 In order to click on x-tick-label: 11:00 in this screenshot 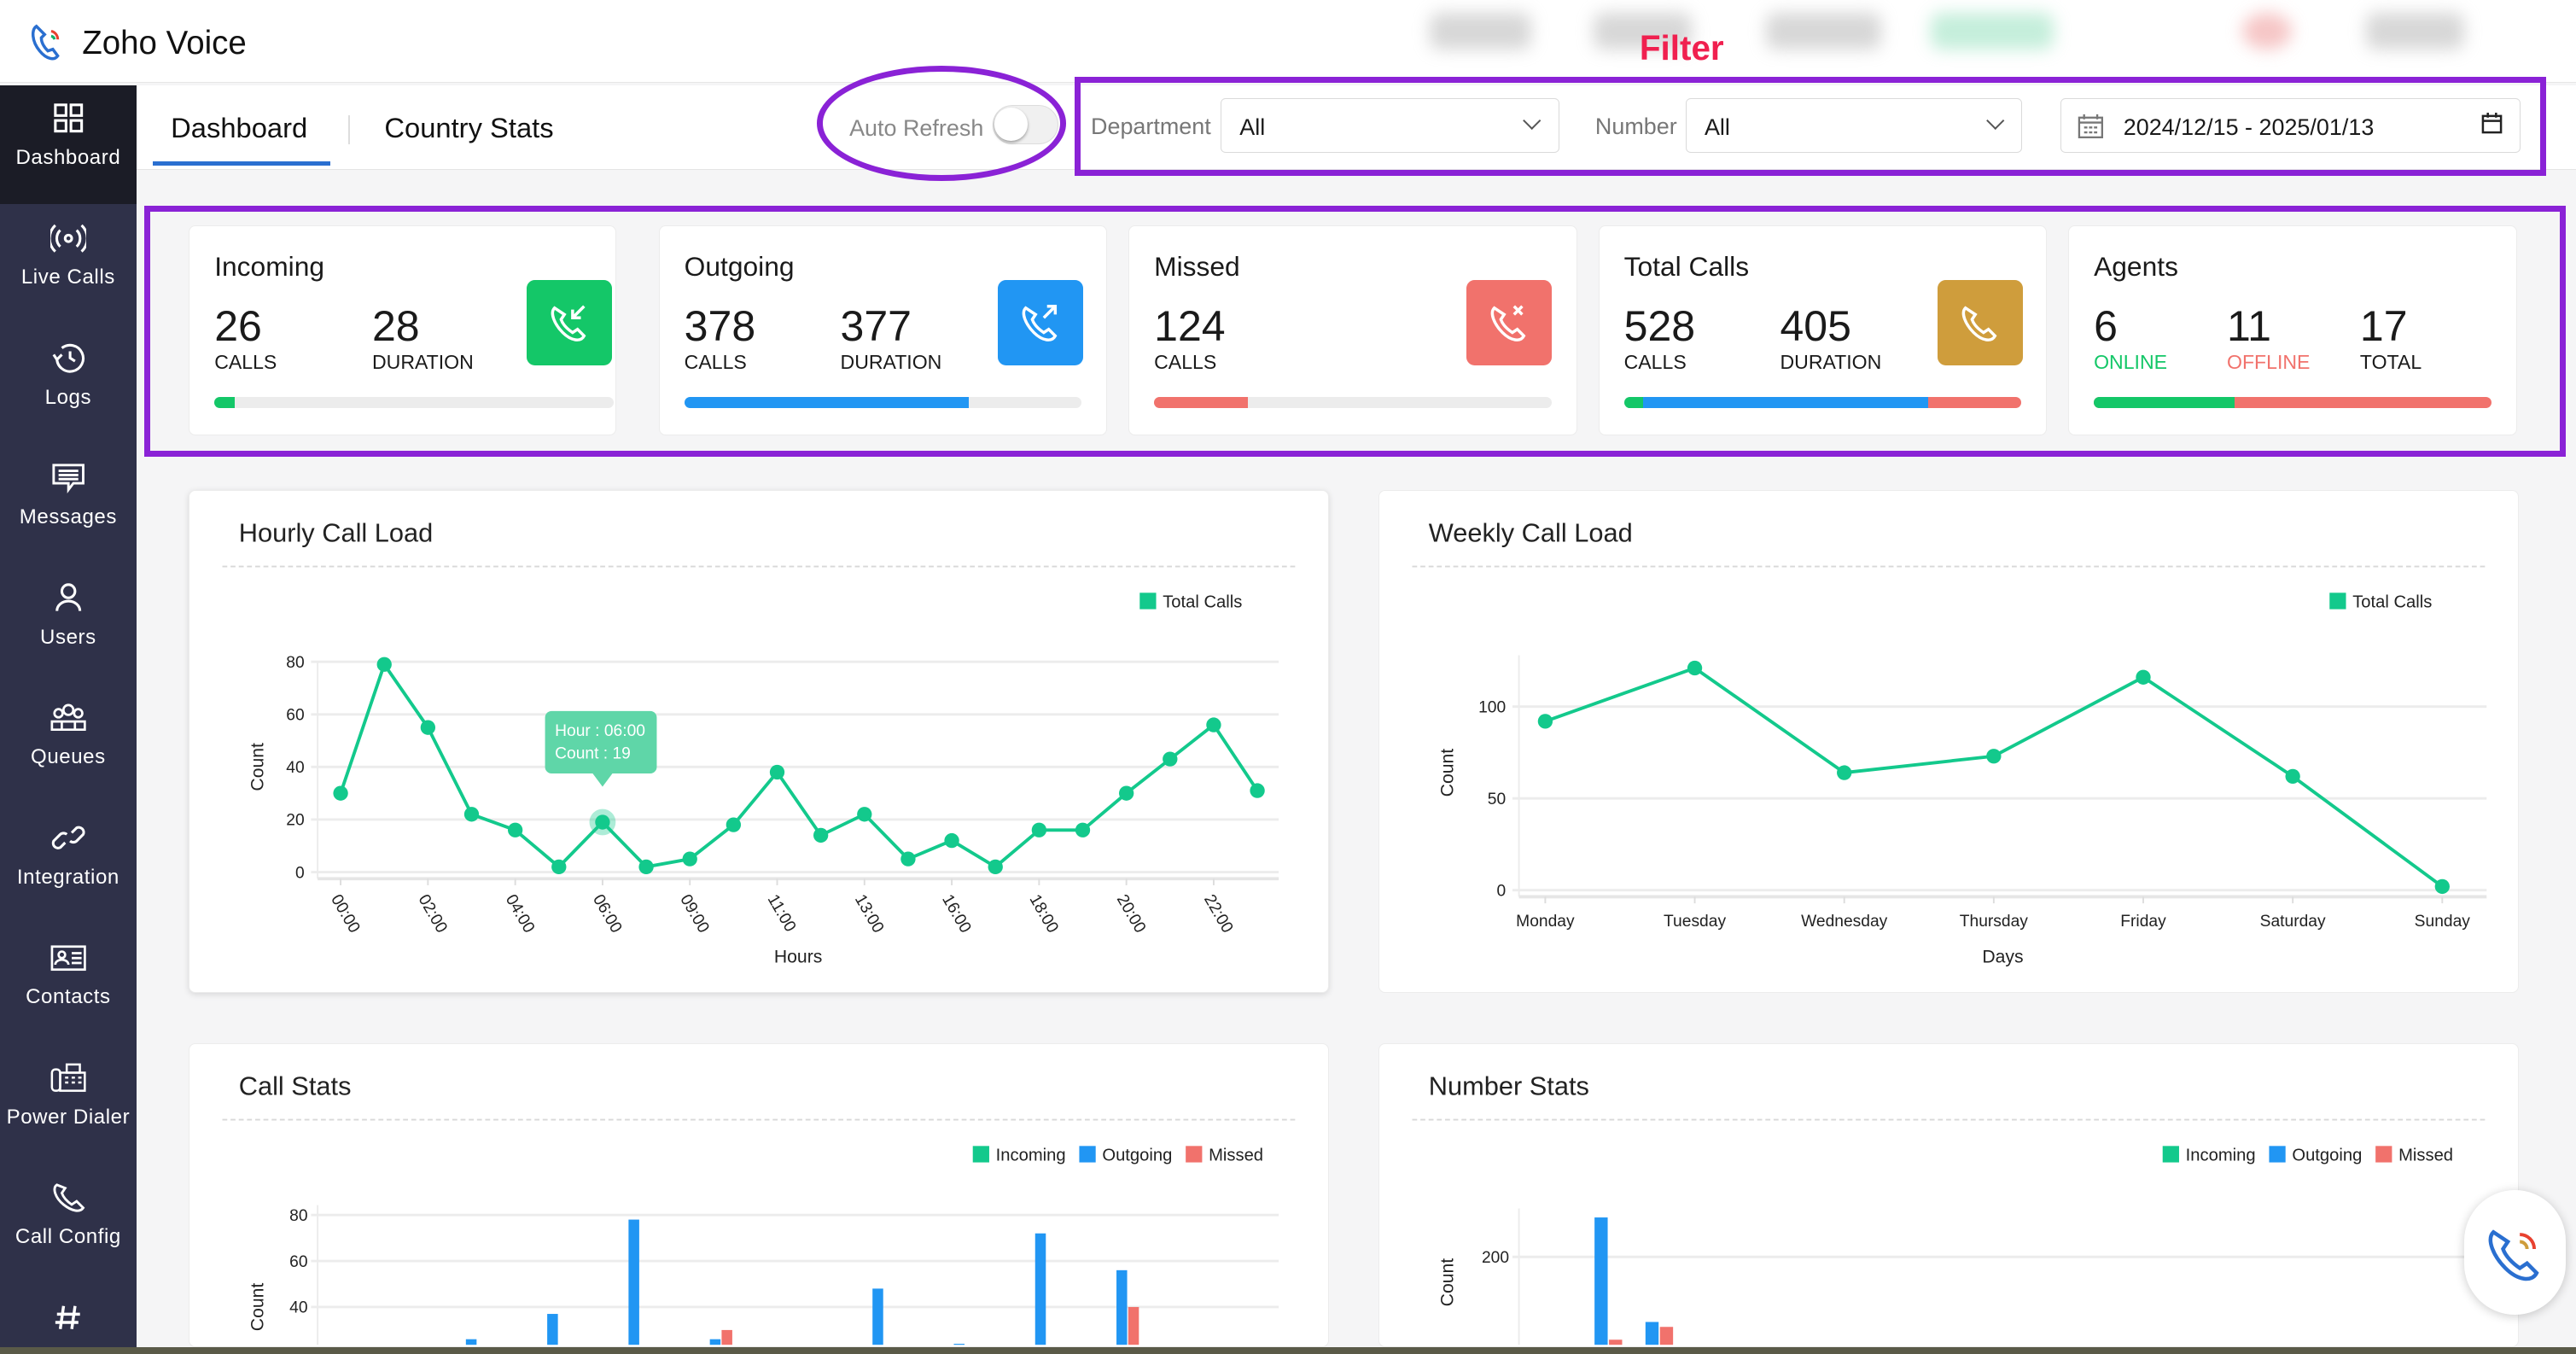, I will do `click(782, 913)`.